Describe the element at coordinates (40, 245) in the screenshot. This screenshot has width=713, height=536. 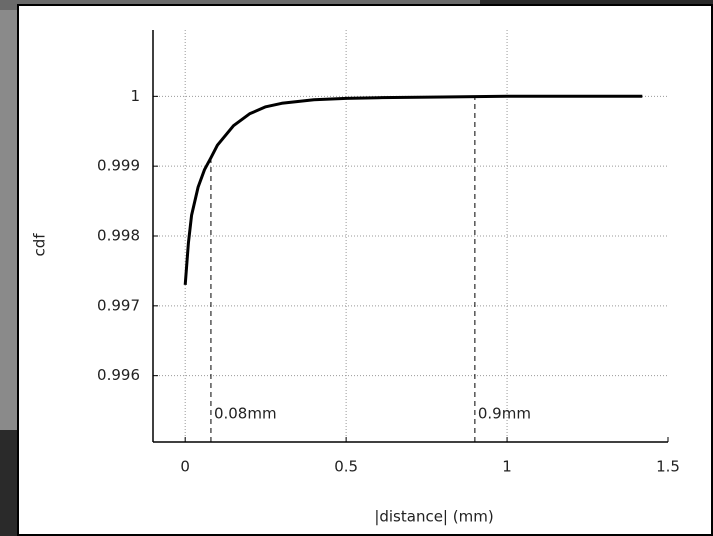
I see `y-axis-label: cdf` at that location.